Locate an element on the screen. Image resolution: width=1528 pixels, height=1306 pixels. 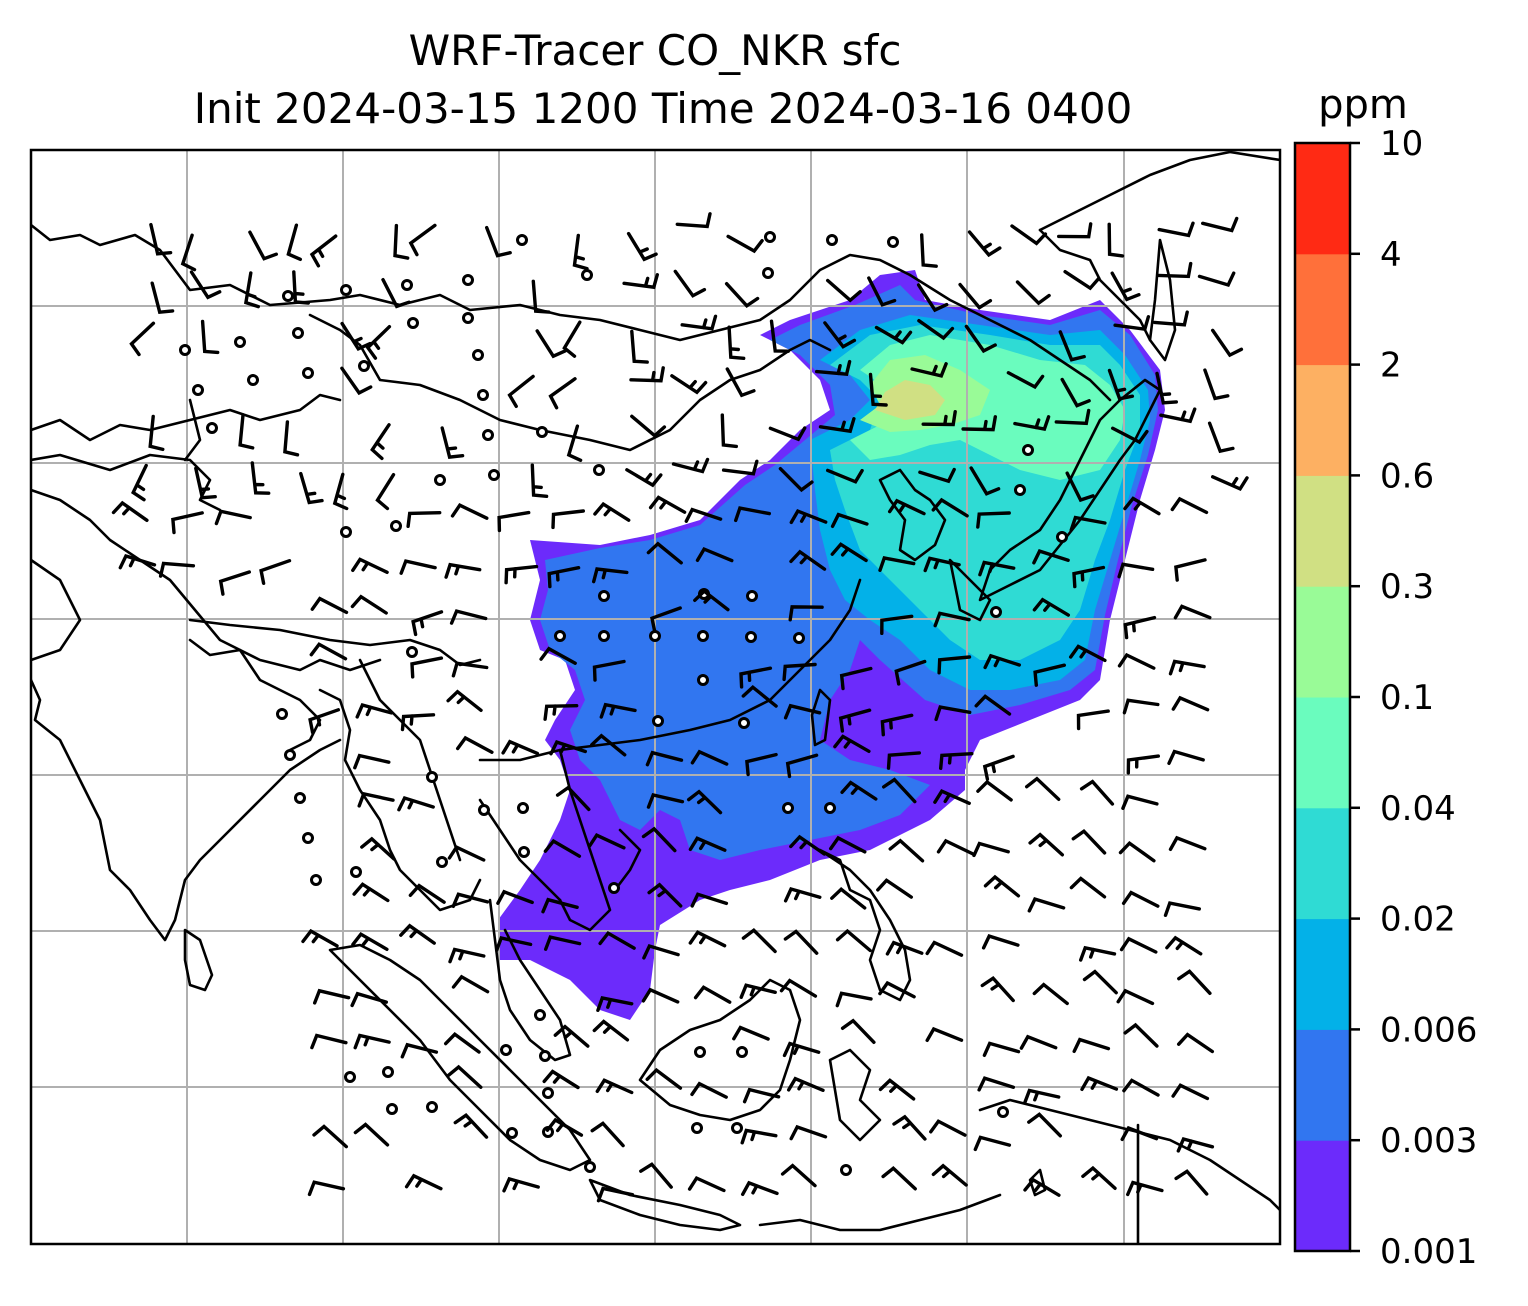
colorbar-unit: ppm is located at coordinates (1363, 105).